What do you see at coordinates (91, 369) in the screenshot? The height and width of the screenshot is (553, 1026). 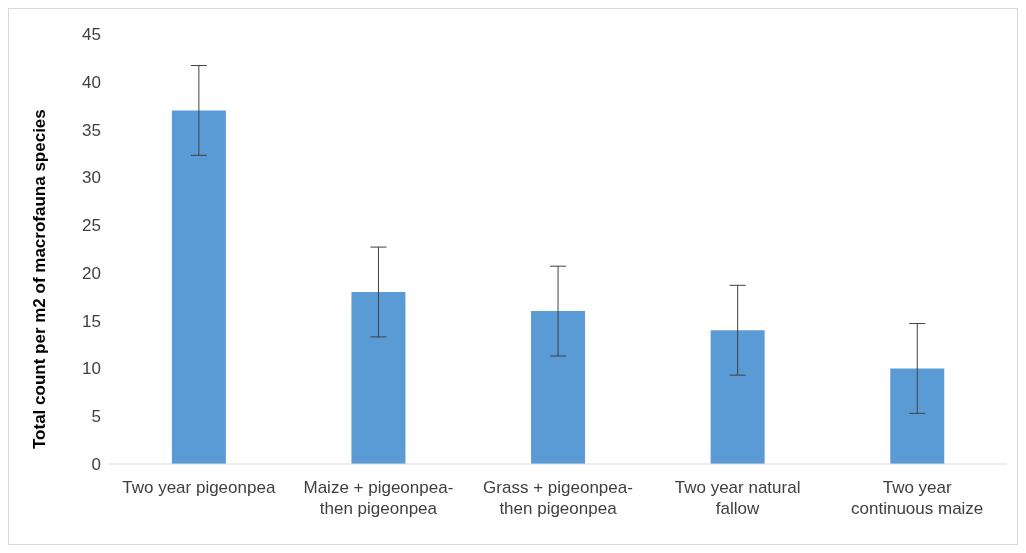 I see `y-tick-label: 10` at bounding box center [91, 369].